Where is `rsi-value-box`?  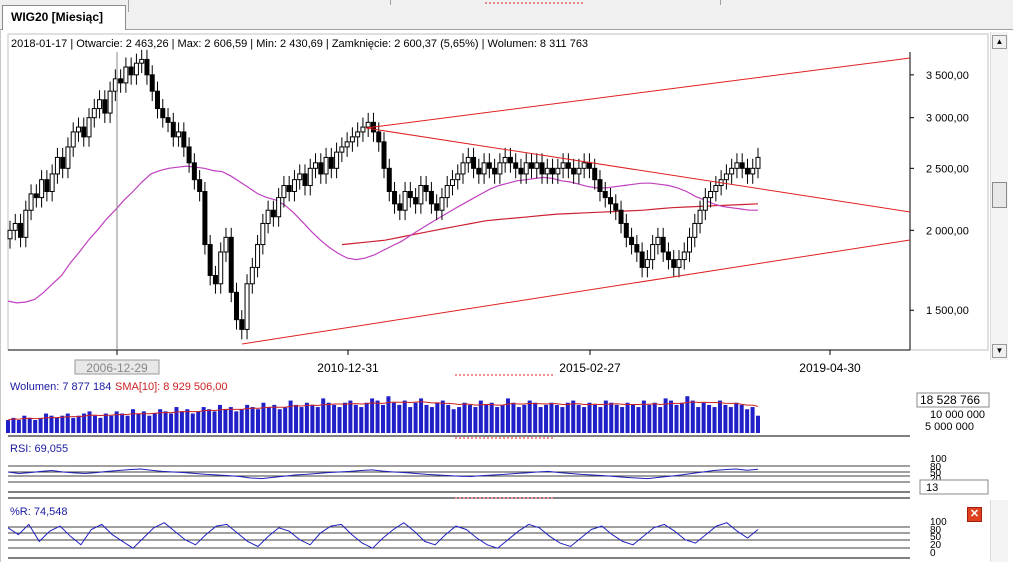
rsi-value-box is located at coordinates (954, 487).